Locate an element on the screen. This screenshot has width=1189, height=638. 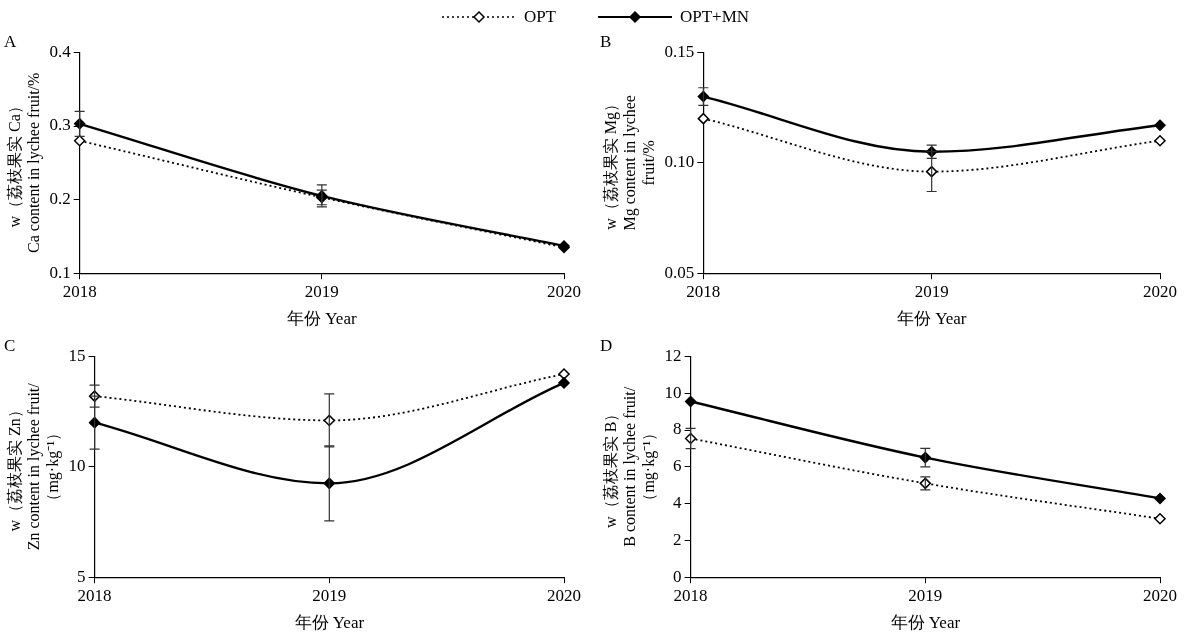
y-tick-label: 6 is located at coordinates (677, 466).